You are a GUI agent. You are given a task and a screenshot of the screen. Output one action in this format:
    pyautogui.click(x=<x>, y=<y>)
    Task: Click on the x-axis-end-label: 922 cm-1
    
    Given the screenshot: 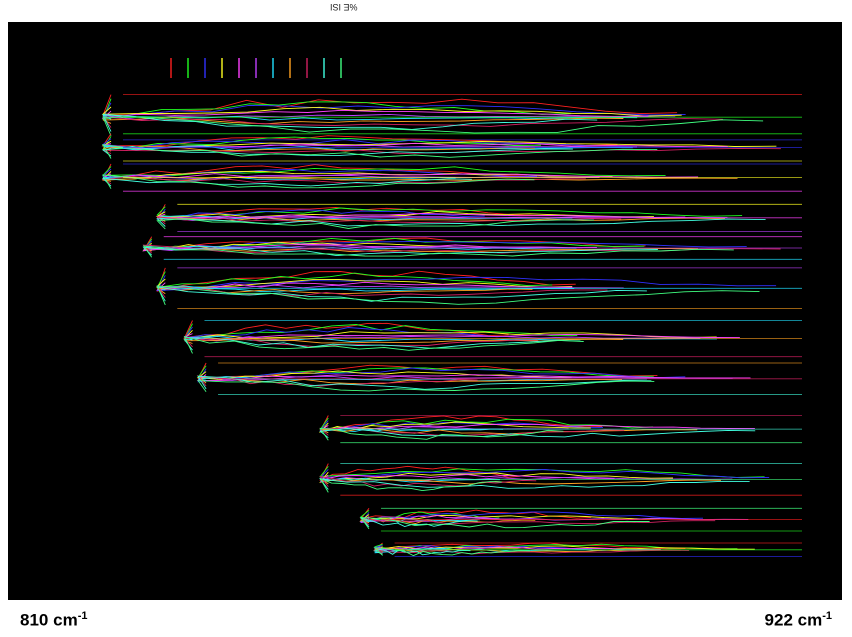 What is the action you would take?
    pyautogui.click(x=798, y=620)
    